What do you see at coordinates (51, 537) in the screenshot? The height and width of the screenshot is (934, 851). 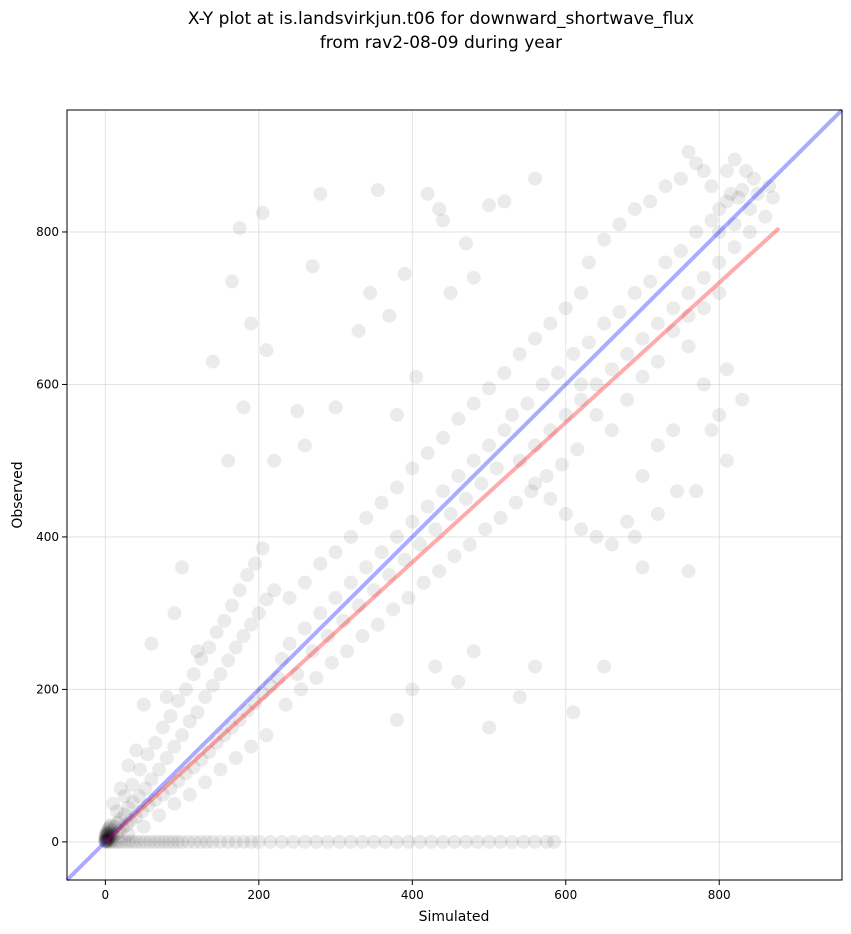 I see `y-axis-ticks: 0 200 400 600 800` at bounding box center [51, 537].